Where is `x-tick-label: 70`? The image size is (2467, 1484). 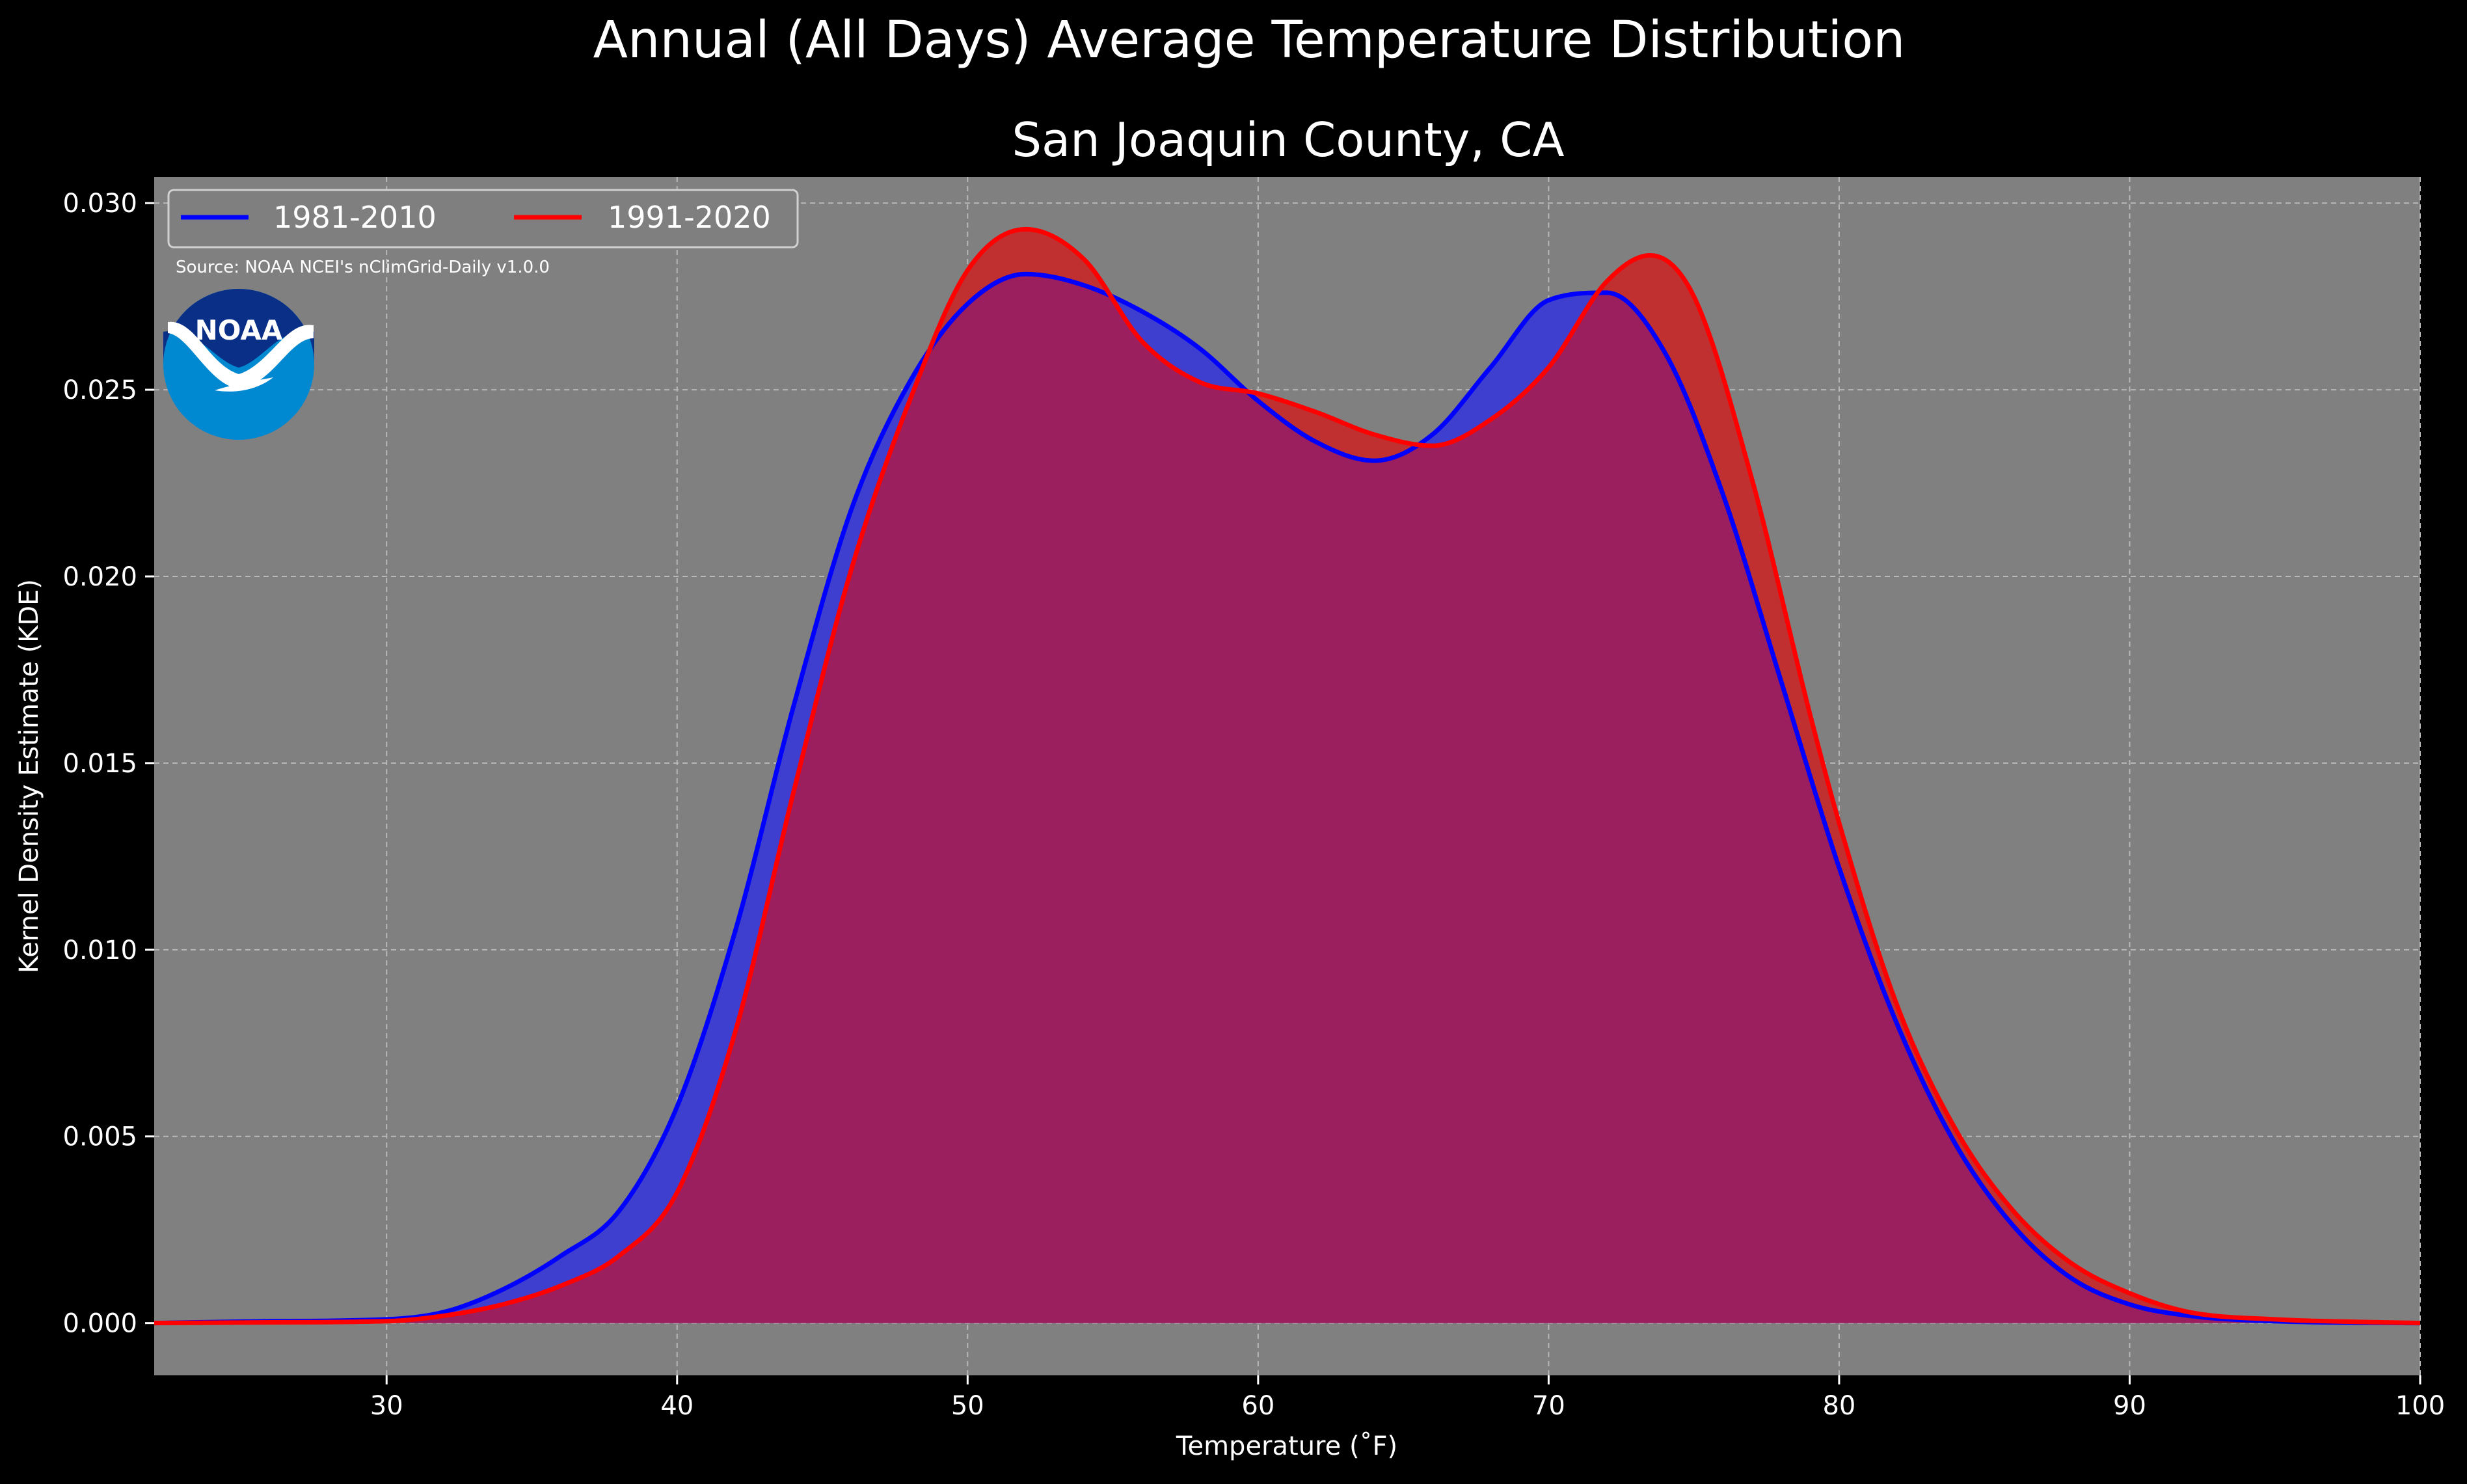 x-tick-label: 70 is located at coordinates (1548, 1406).